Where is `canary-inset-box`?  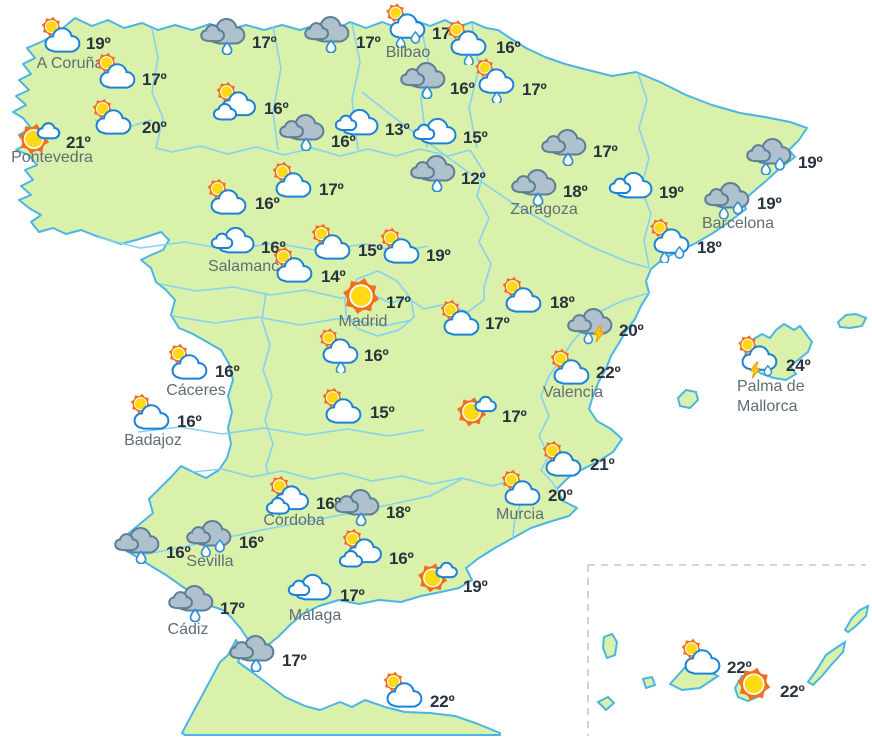
canary-inset-box is located at coordinates (726, 650).